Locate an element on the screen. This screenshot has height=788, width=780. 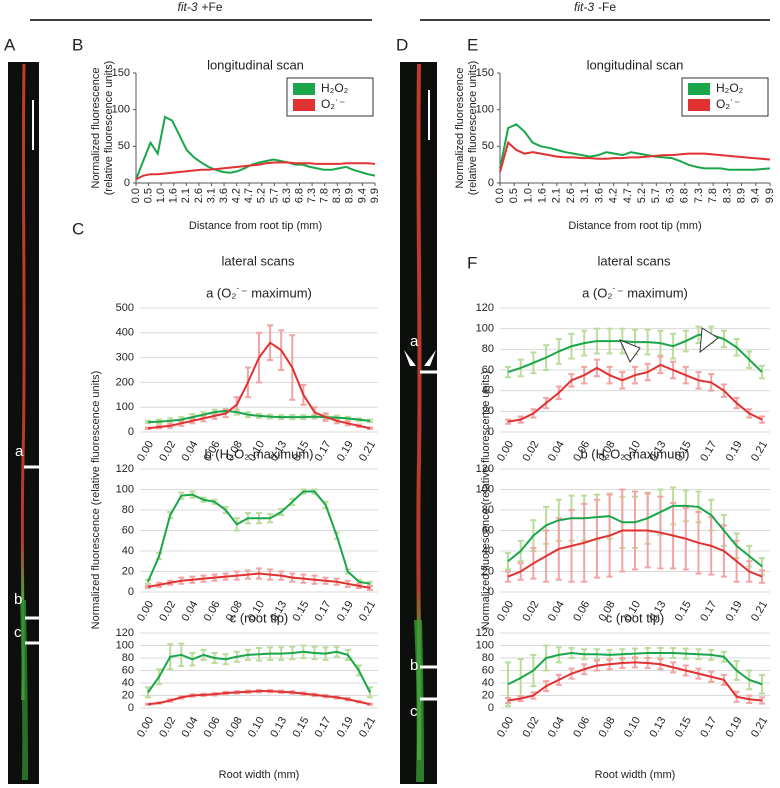
x-tick-label: 5.7 is located at coordinates (274, 195).